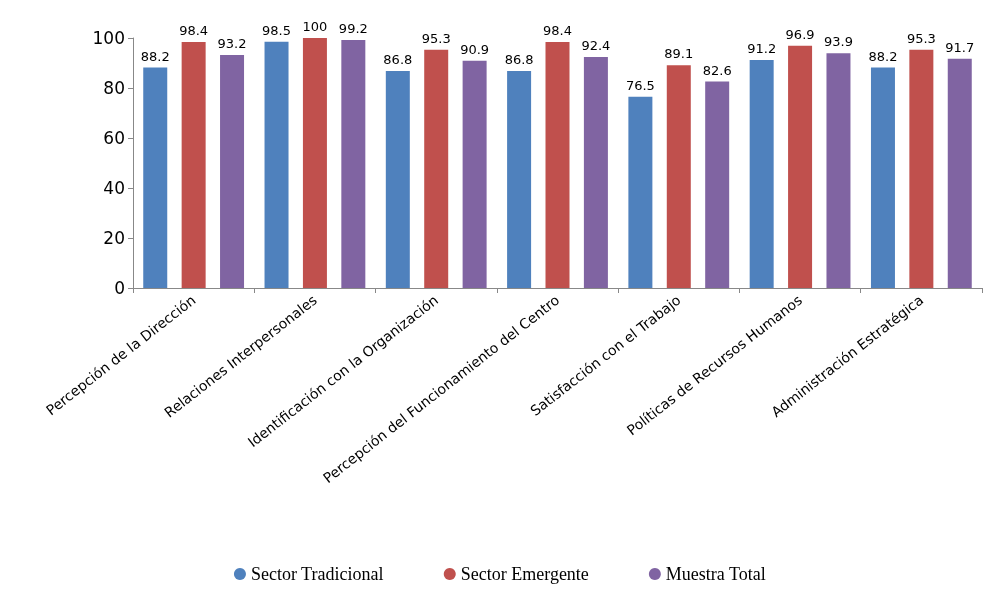  I want to click on y-tick-label: 0, so click(119, 288).